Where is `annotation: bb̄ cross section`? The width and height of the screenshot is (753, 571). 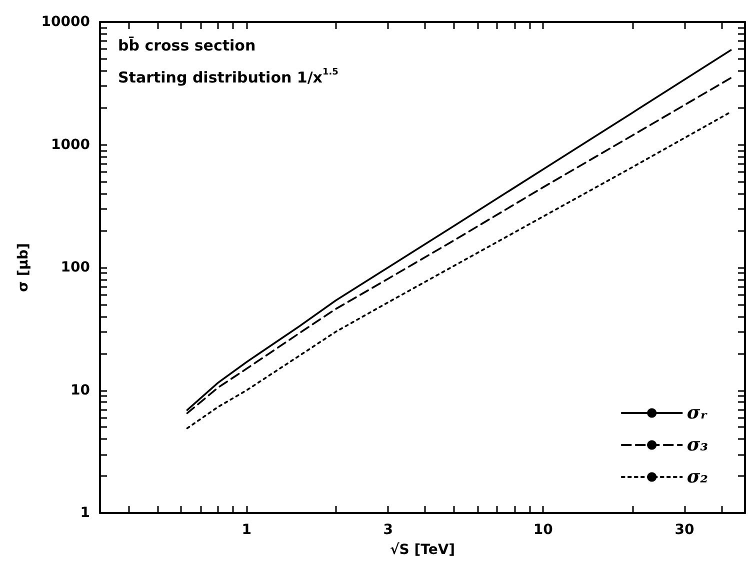
annotation: bb̄ cross section is located at coordinates (187, 45).